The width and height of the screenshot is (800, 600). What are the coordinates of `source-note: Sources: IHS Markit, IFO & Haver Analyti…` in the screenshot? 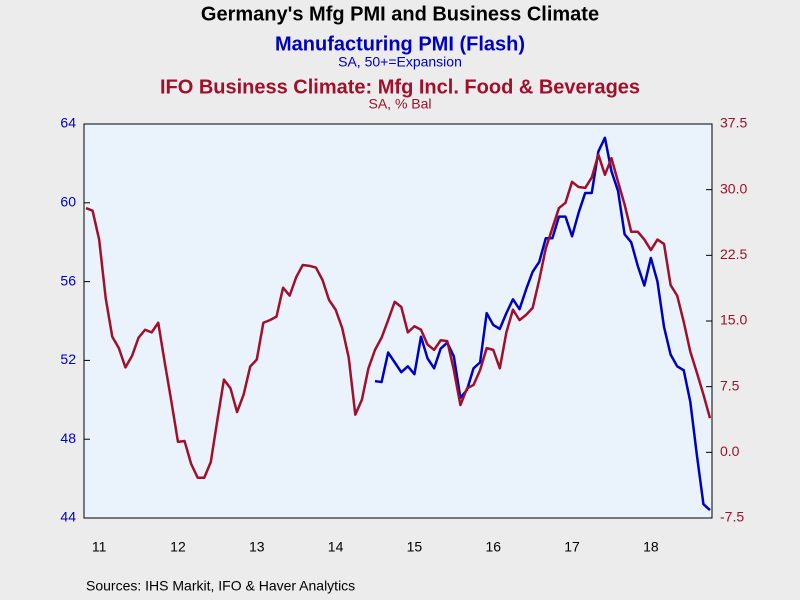 It's located at (220, 586).